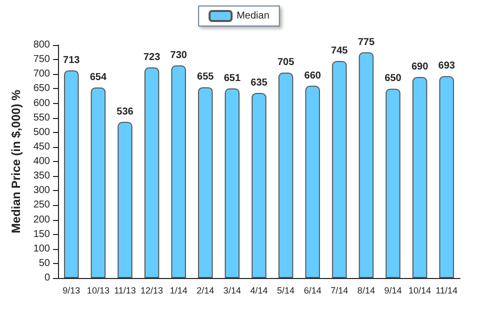 The image size is (478, 328). What do you see at coordinates (44, 263) in the screenshot?
I see `y-tick-label: 50` at bounding box center [44, 263].